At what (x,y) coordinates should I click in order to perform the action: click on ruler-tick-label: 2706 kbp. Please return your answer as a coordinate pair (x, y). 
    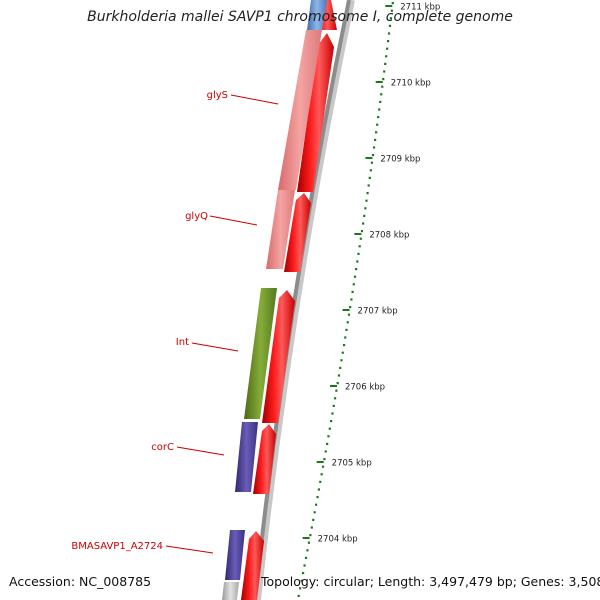
    Looking at the image, I should click on (365, 388).